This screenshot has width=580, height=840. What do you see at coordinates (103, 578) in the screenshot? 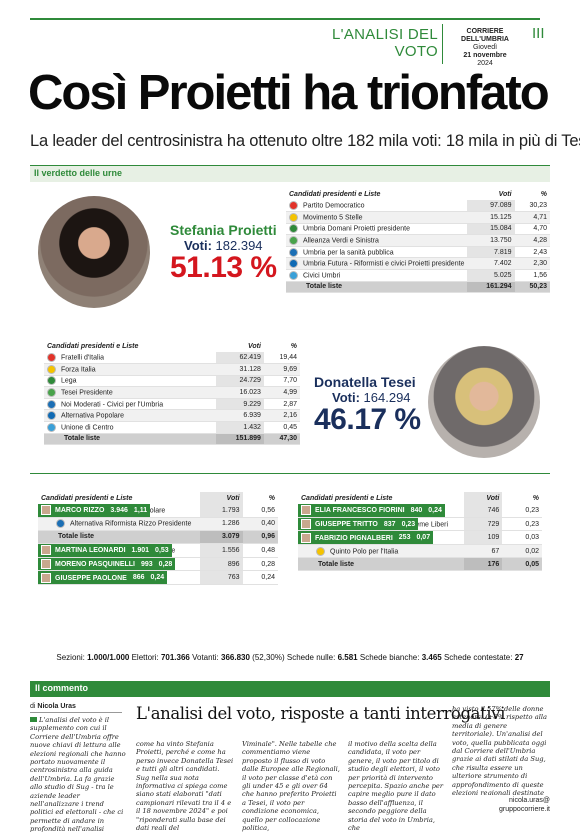
I see `candidate-row: GIUSEPPE PAOLONE 866 0,24` at bounding box center [103, 578].